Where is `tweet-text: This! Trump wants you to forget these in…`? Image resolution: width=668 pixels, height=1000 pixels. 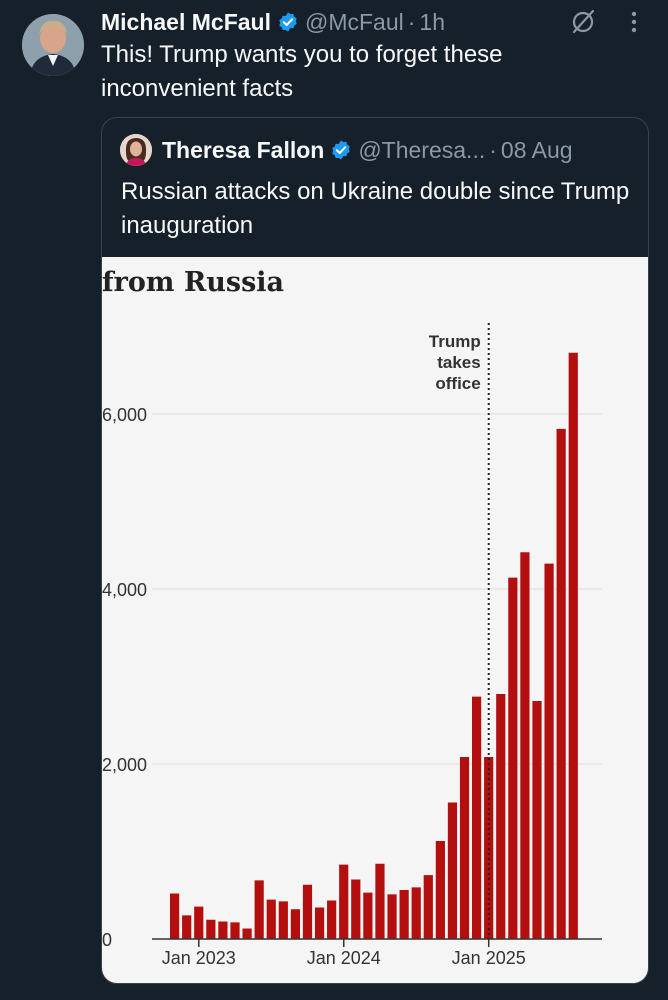 tweet-text: This! Trump wants you to forget these in… is located at coordinates (302, 71).